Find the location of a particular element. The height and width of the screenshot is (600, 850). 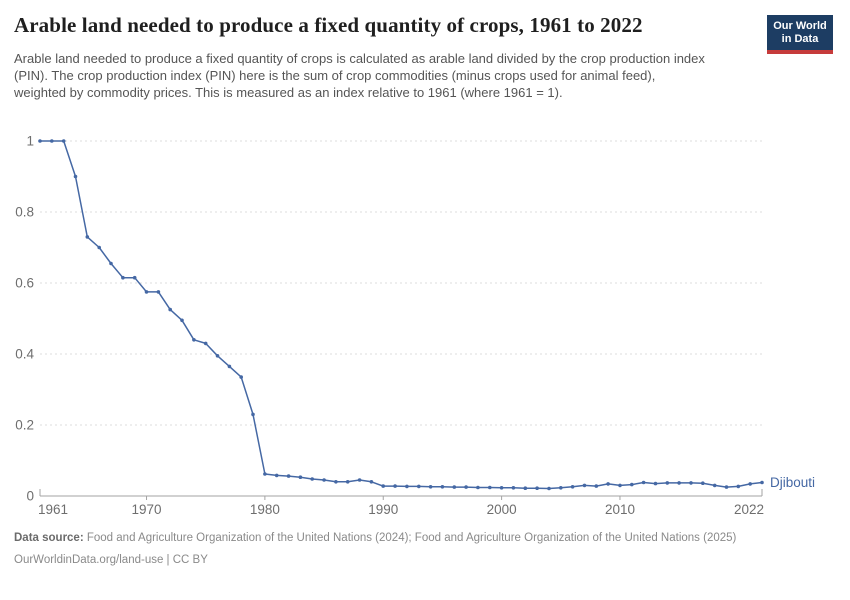

y-axis-tick-label: 0.4 is located at coordinates (24, 354).